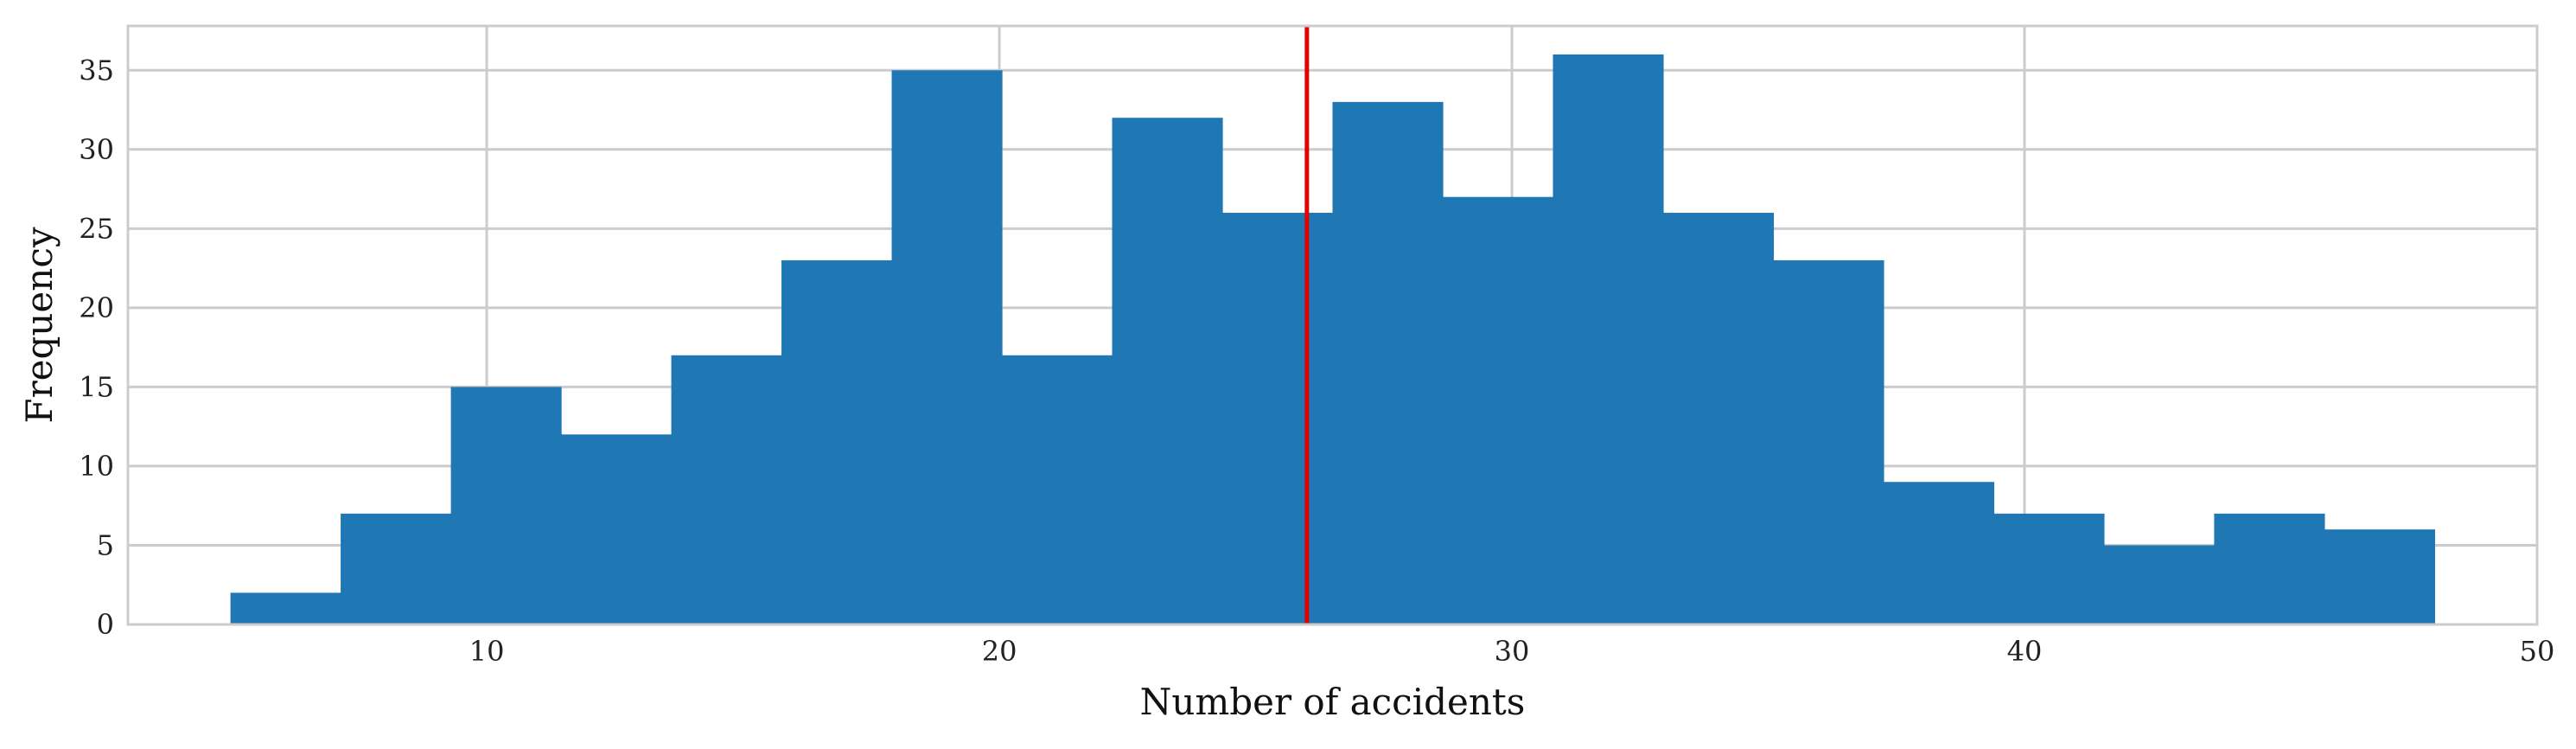  What do you see at coordinates (96, 307) in the screenshot?
I see `y-tick-label: 20` at bounding box center [96, 307].